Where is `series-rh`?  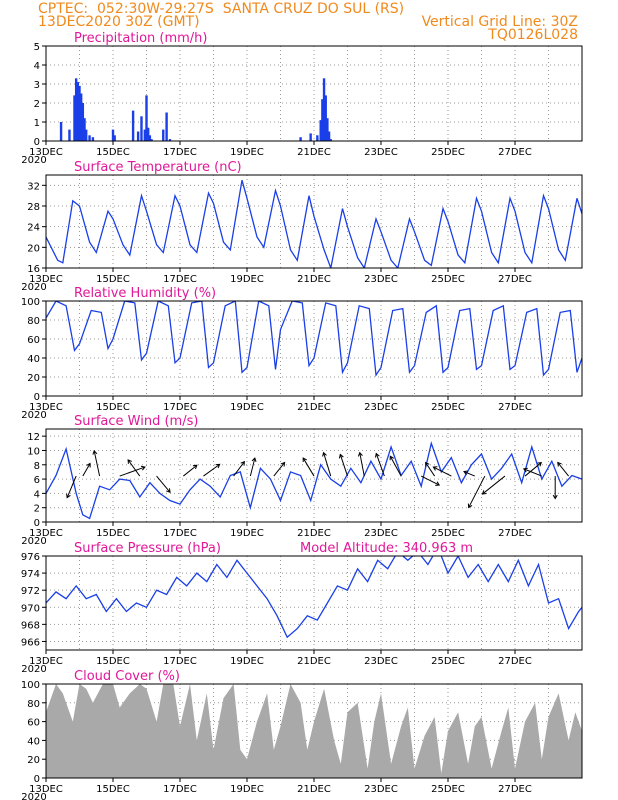 series-rh is located at coordinates (314, 339).